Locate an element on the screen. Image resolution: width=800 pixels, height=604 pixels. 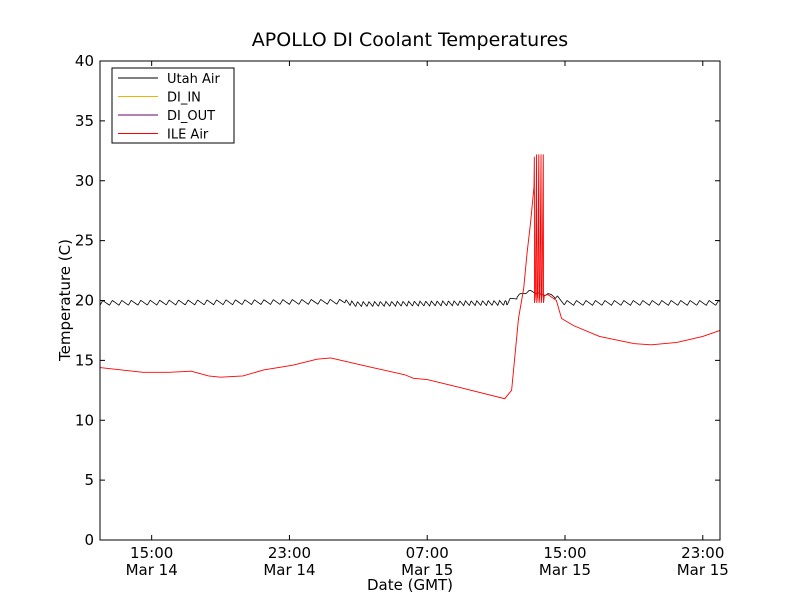
x-tick-time: 07:00 is located at coordinates (427, 553).